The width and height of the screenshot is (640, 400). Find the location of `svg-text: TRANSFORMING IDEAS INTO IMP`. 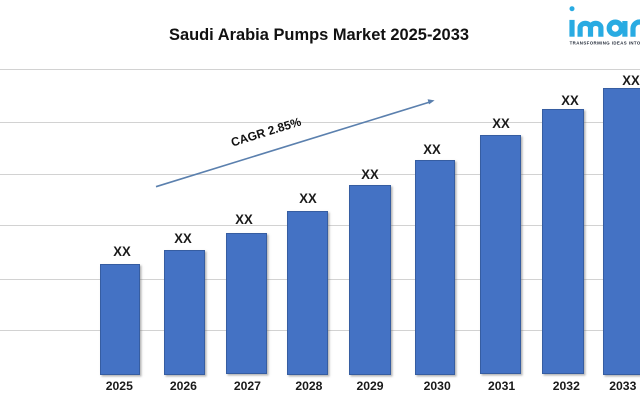

svg-text: TRANSFORMING IDEAS INTO IMP is located at coordinates (605, 42).